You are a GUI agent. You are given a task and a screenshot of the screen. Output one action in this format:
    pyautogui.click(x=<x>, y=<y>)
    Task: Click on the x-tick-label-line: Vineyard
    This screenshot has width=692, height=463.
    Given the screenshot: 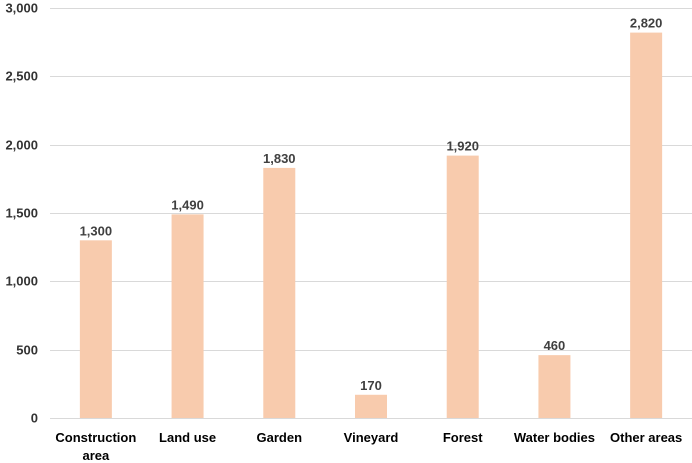 What is the action you would take?
    pyautogui.click(x=371, y=437)
    